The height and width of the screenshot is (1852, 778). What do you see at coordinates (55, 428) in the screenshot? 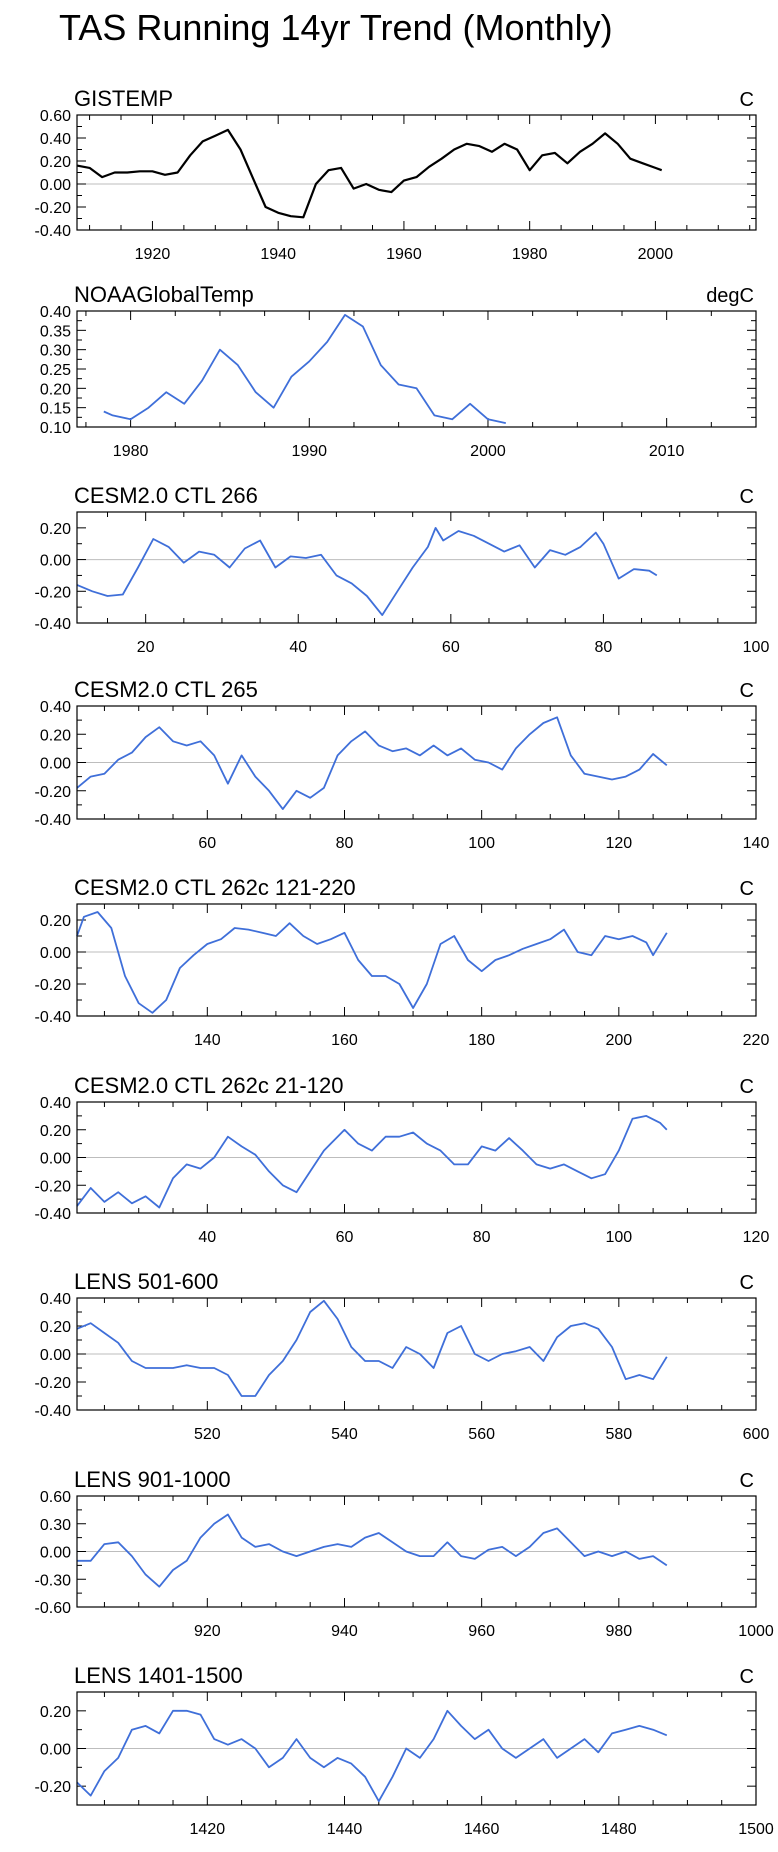
I see `y-tick-label: 0.10` at bounding box center [55, 428].